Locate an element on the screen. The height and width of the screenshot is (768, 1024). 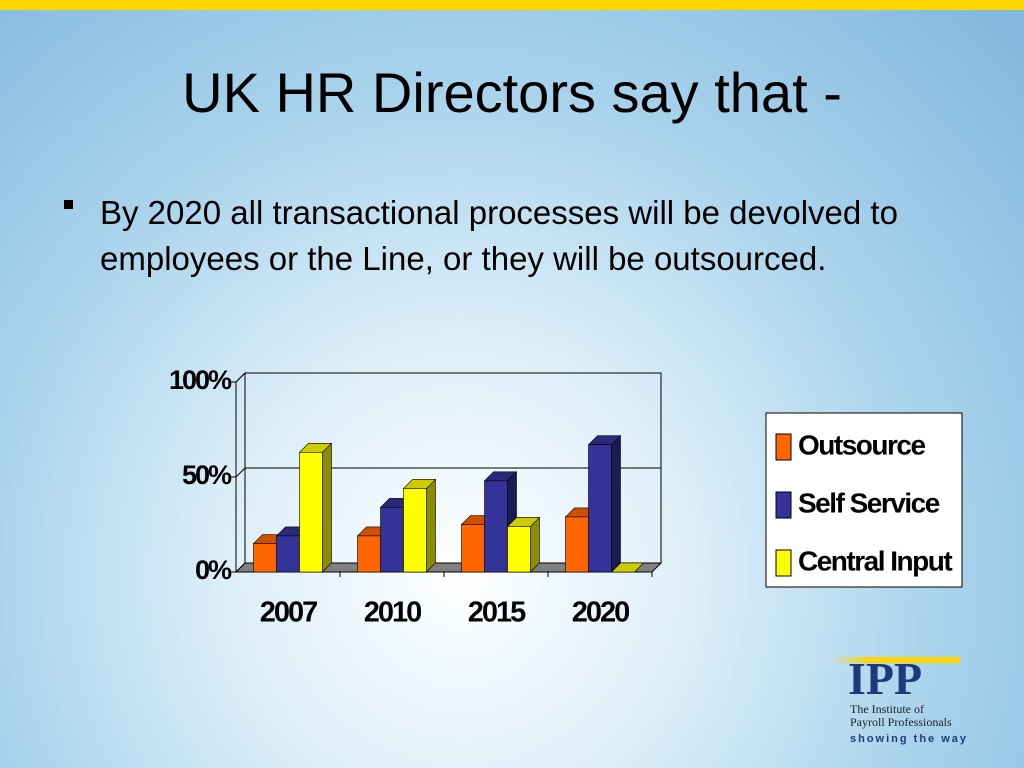
y-tick-label: 50% is located at coordinates (207, 475).